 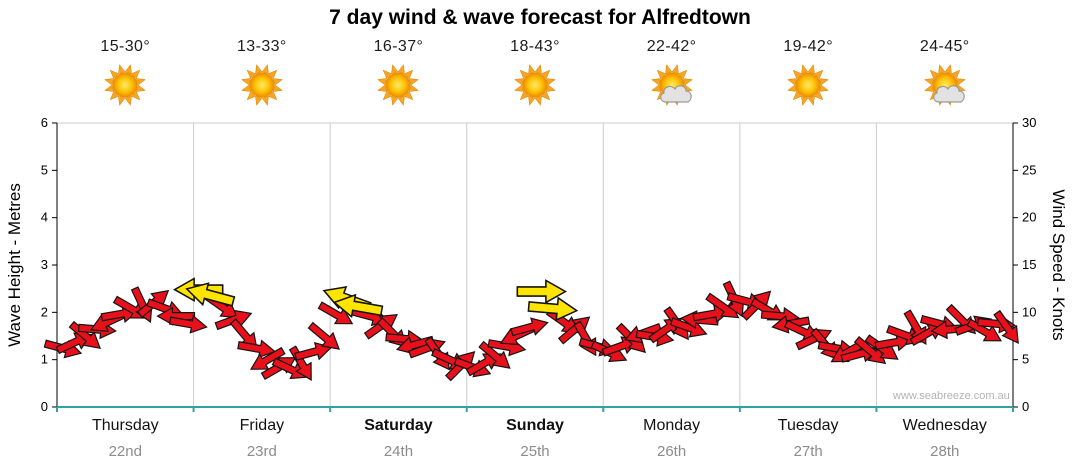 I want to click on left-tick-label: 3, so click(x=44, y=264).